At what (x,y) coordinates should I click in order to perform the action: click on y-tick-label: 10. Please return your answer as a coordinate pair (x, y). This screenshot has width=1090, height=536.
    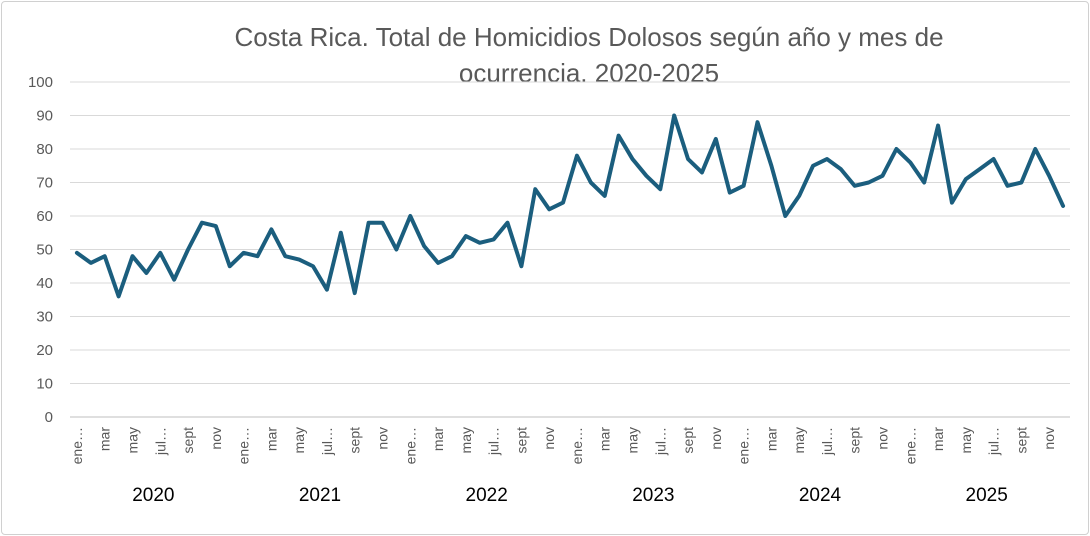
    Looking at the image, I should click on (44, 384).